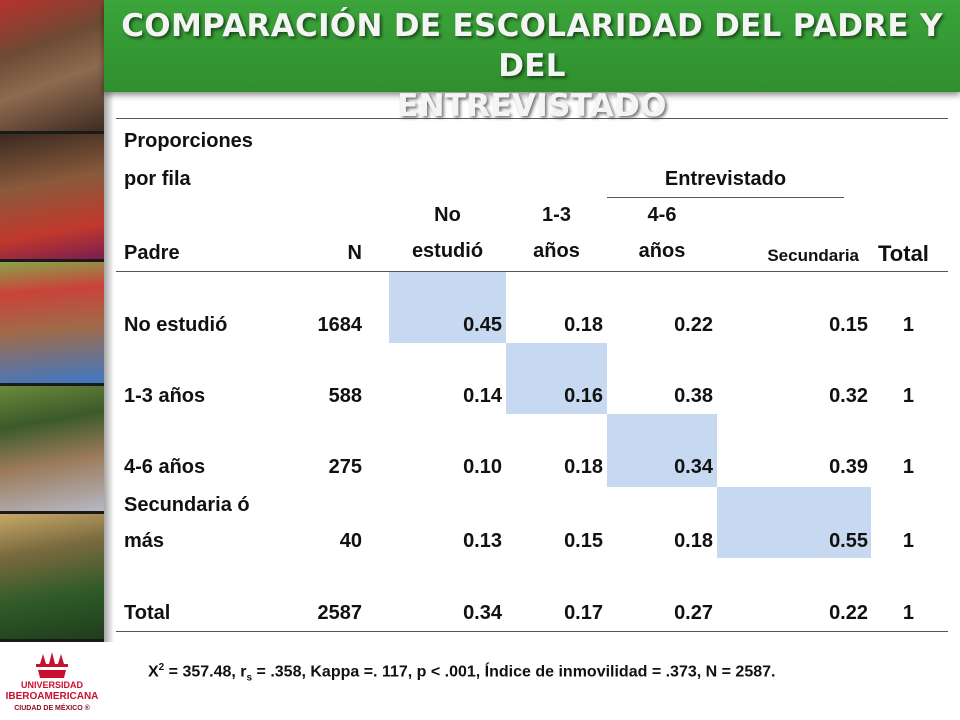 The image size is (960, 720). What do you see at coordinates (556, 251) in the screenshot?
I see `col-header-13-2: años` at bounding box center [556, 251].